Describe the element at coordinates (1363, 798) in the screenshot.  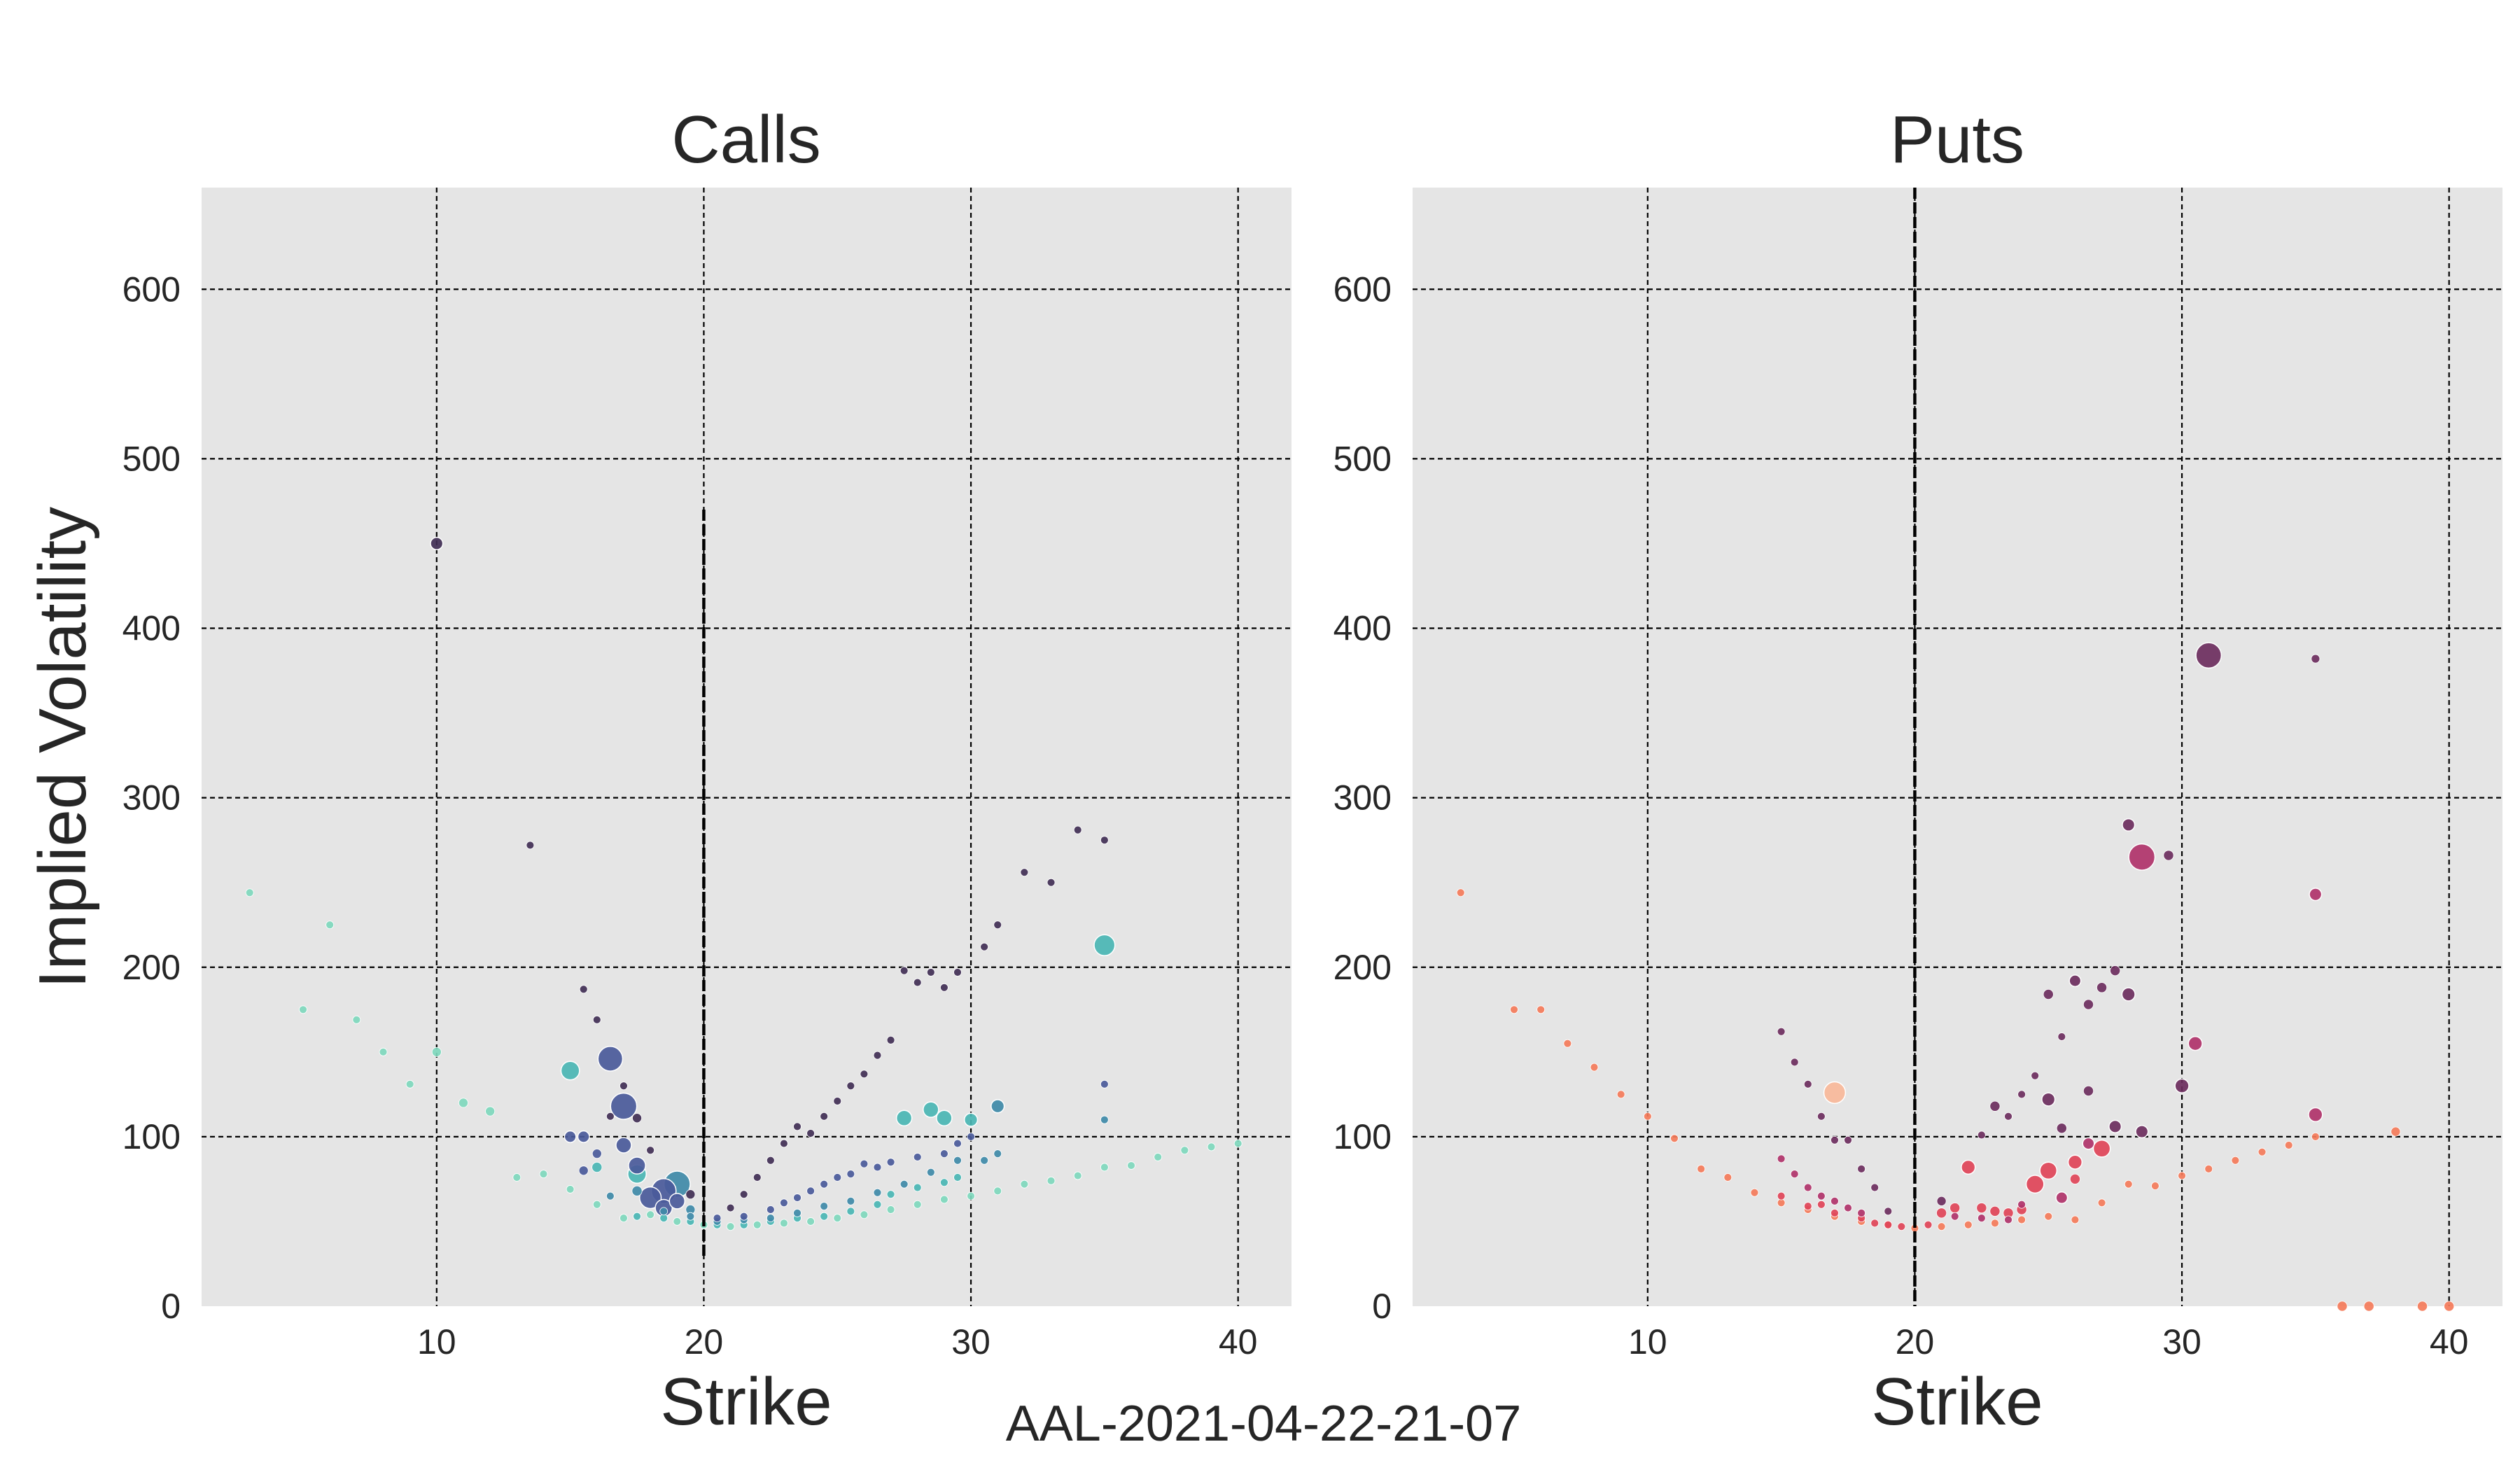
I see `puts-y-tick-label: 300` at that location.